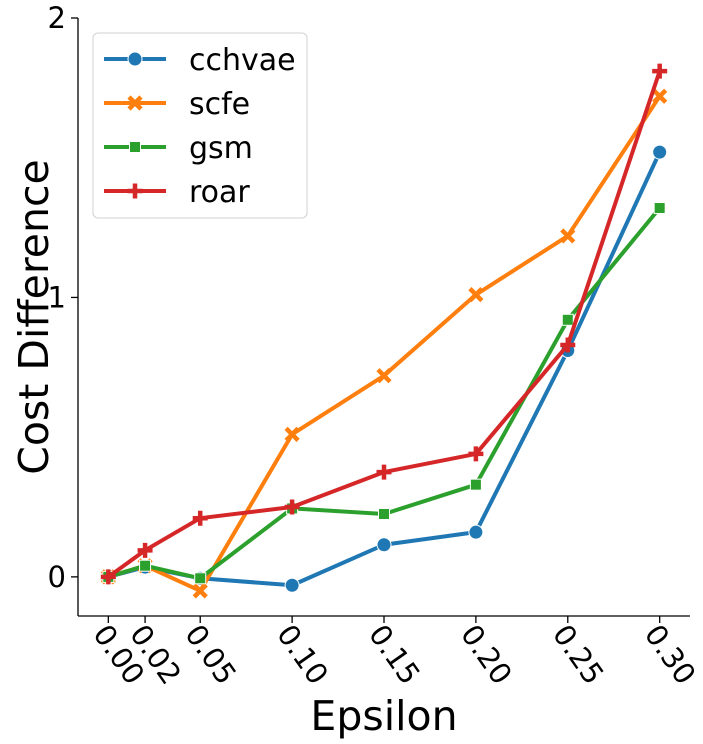 Image resolution: width=703 pixels, height=744 pixels. Describe the element at coordinates (178, 148) in the screenshot. I see `legend-item-gsm: gsm` at that location.